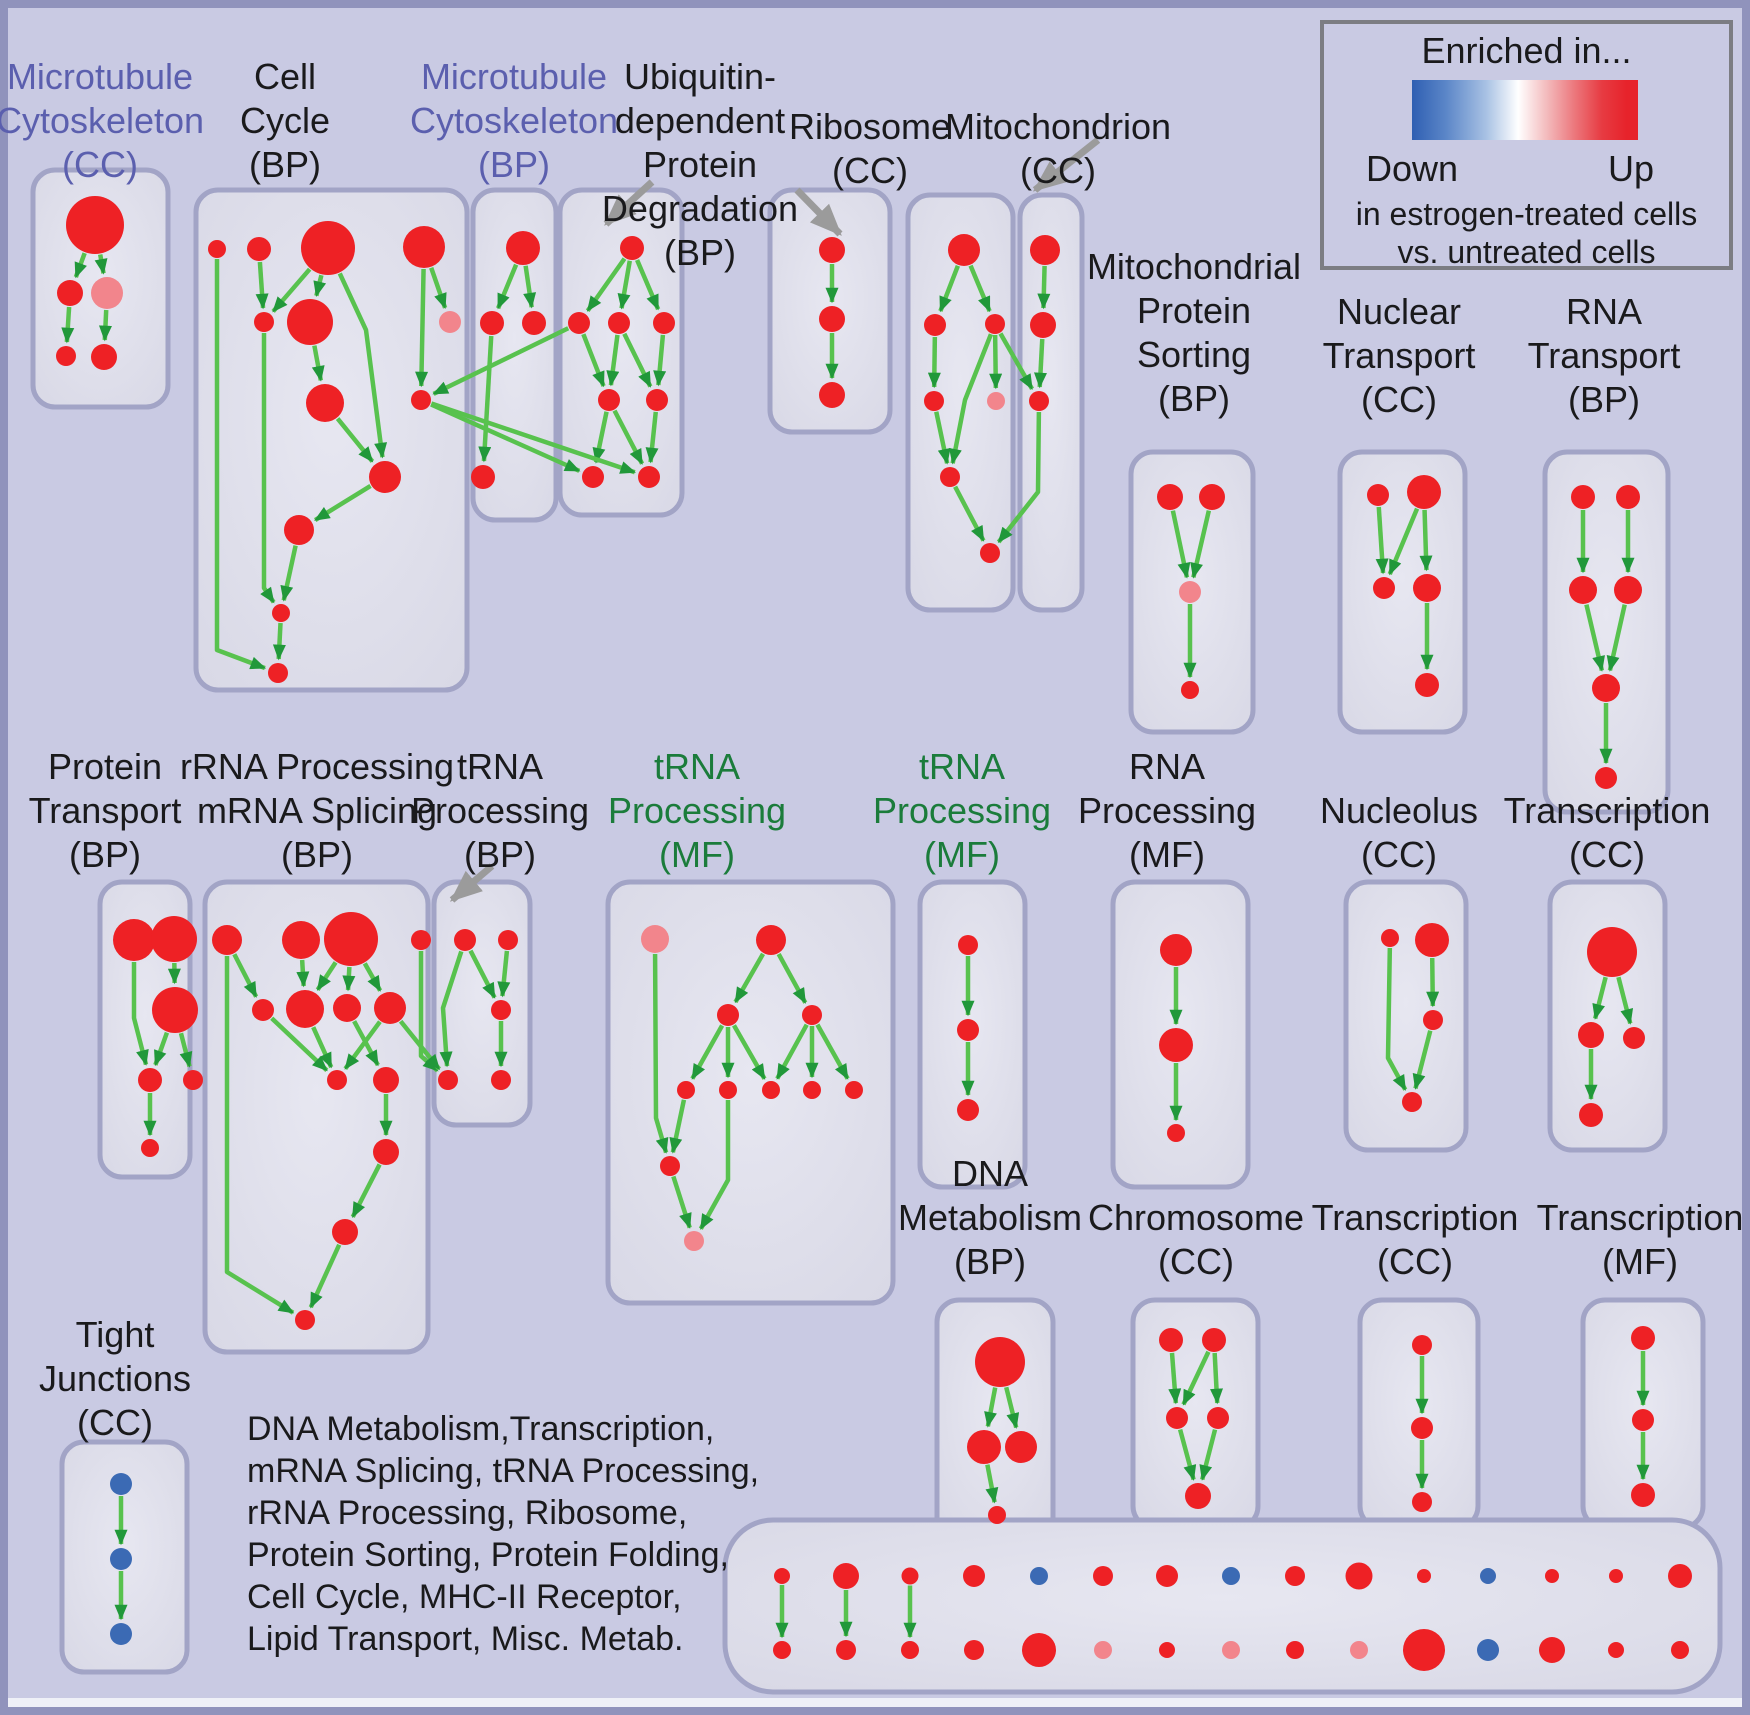  What do you see at coordinates (121, 1634) in the screenshot?
I see `go-term-node-tight-junctions` at bounding box center [121, 1634].